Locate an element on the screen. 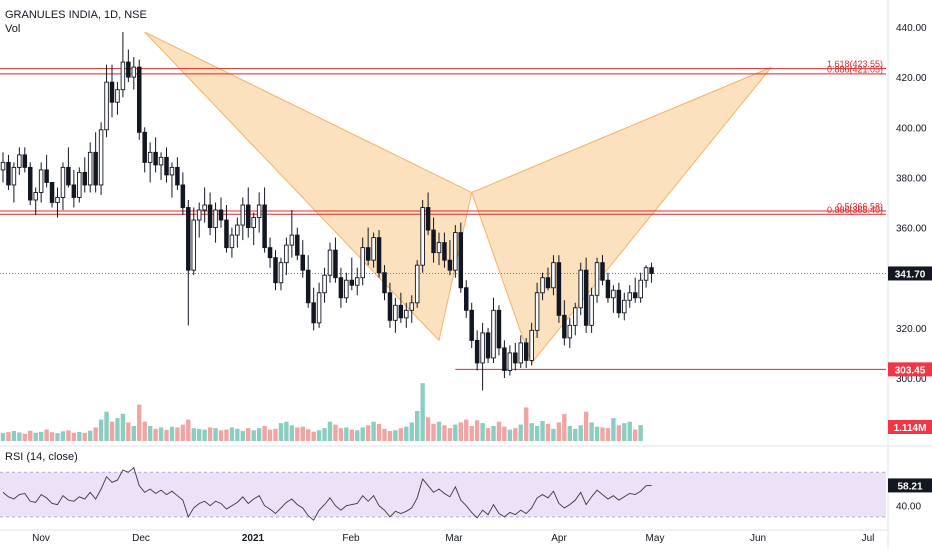  support-badge: 303.45 is located at coordinates (910, 369).